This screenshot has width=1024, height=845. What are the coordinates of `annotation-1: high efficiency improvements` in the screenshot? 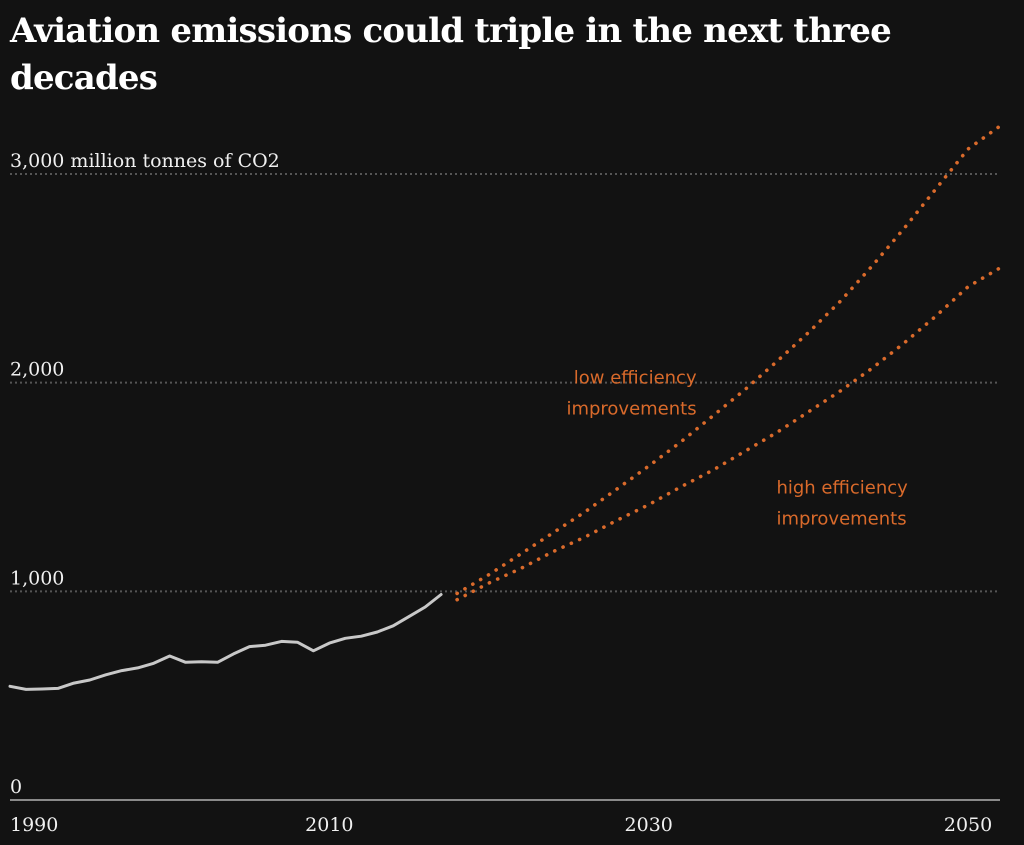 It's located at (842, 503).